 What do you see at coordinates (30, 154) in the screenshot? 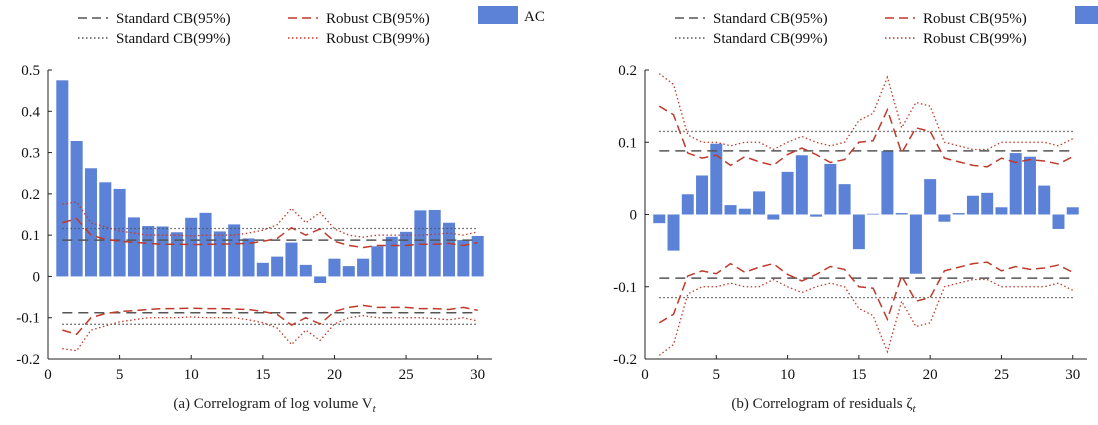
I see `chart-a-y-tick-label: 0.3` at bounding box center [30, 154].